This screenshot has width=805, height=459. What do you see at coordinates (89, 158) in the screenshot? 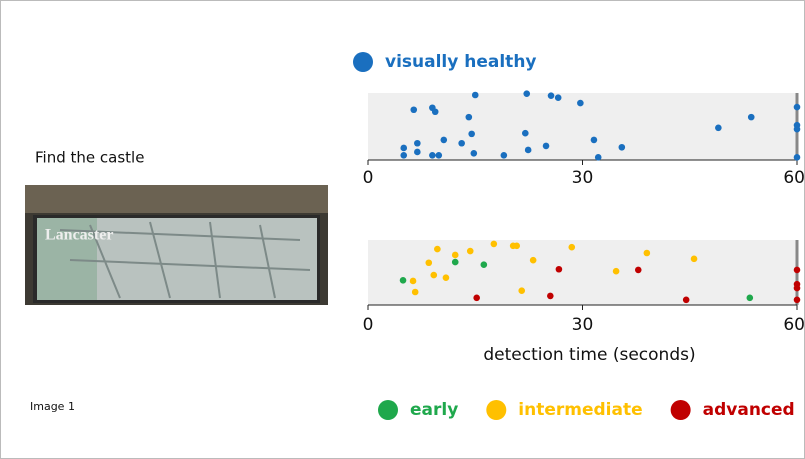
I see `prompt: Find the castle` at bounding box center [89, 158].